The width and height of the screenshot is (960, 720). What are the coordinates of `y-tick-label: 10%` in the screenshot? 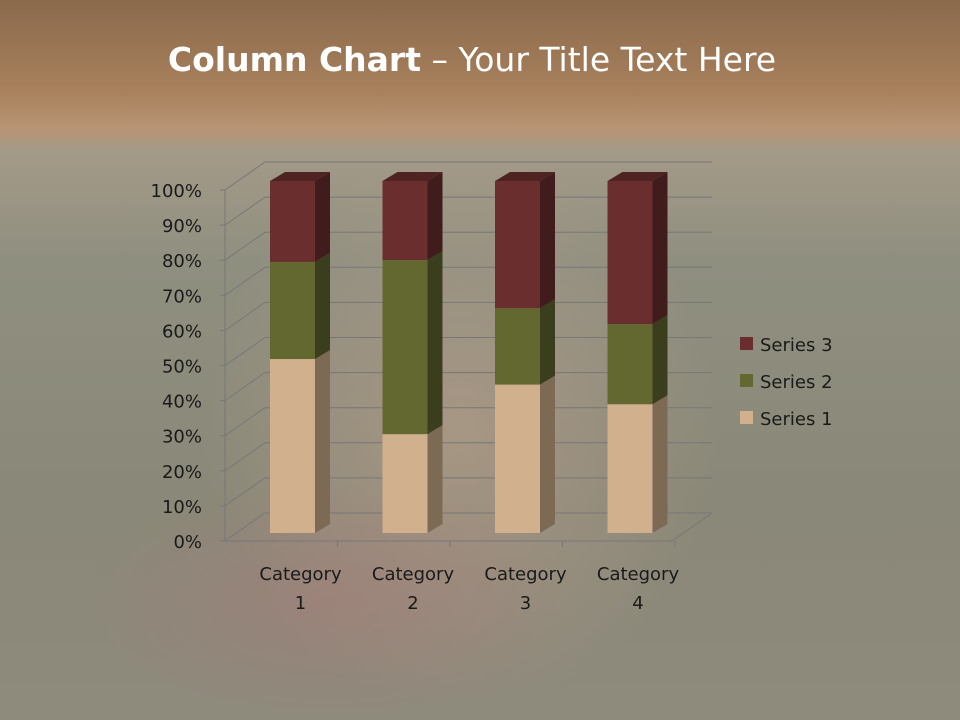 It's located at (182, 507).